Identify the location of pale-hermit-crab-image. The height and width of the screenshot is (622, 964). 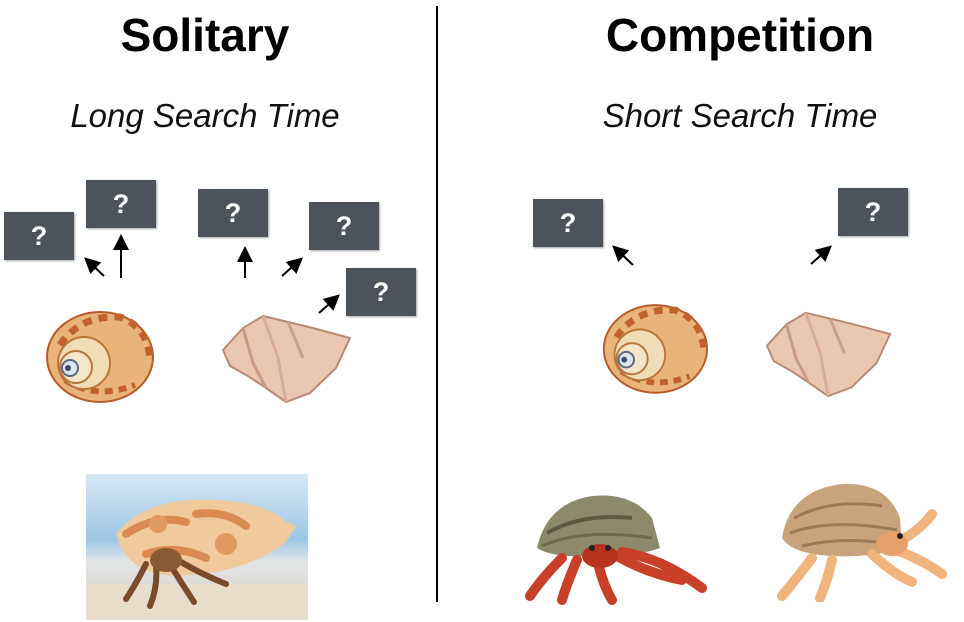
(862, 542).